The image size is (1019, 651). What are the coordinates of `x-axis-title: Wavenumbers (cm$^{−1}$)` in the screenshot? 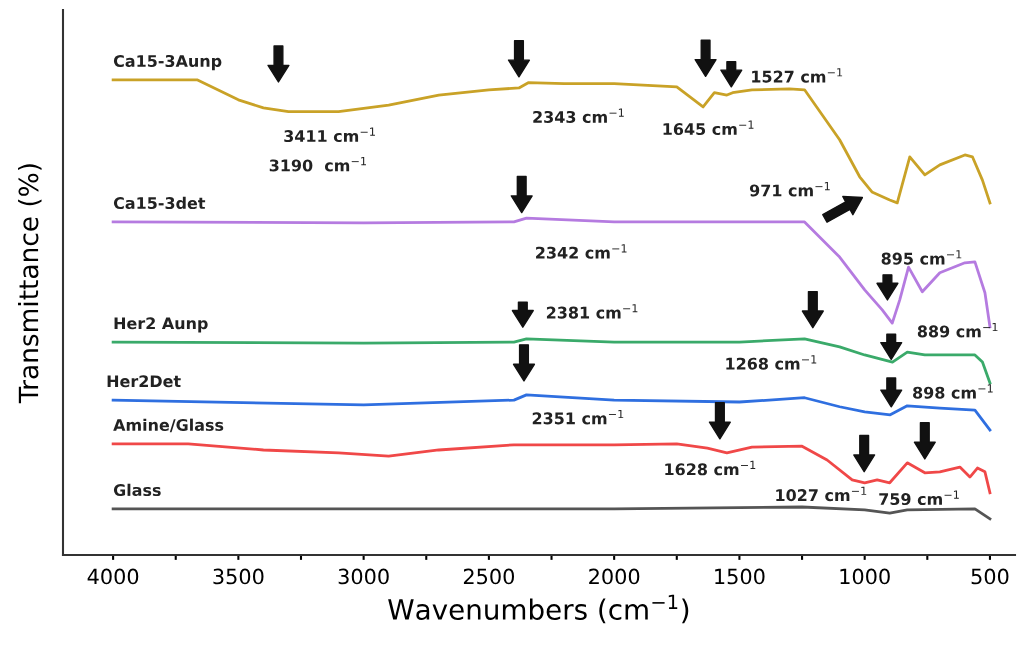 It's located at (538, 609).